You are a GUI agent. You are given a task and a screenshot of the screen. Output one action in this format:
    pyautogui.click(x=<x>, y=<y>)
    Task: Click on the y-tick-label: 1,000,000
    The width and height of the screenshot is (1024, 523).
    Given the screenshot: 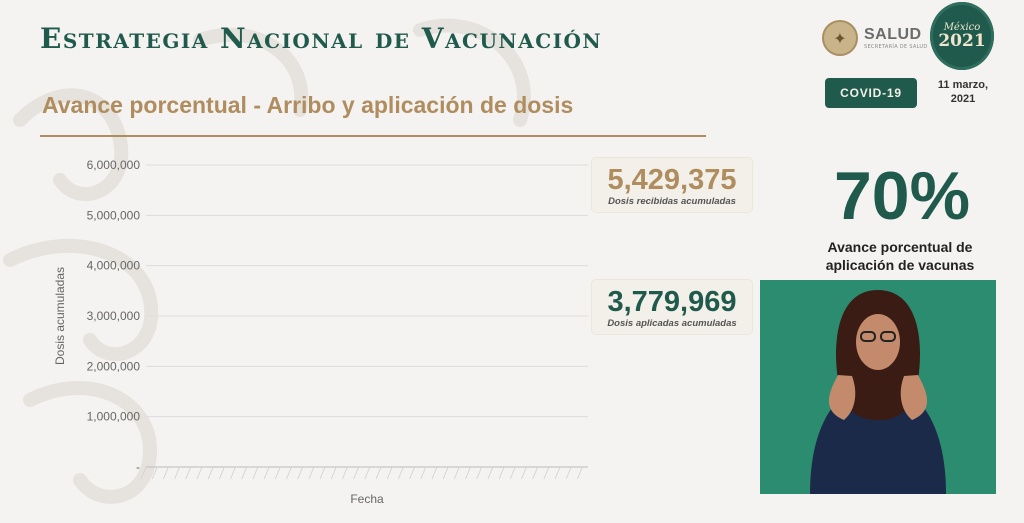 What is the action you would take?
    pyautogui.click(x=114, y=417)
    